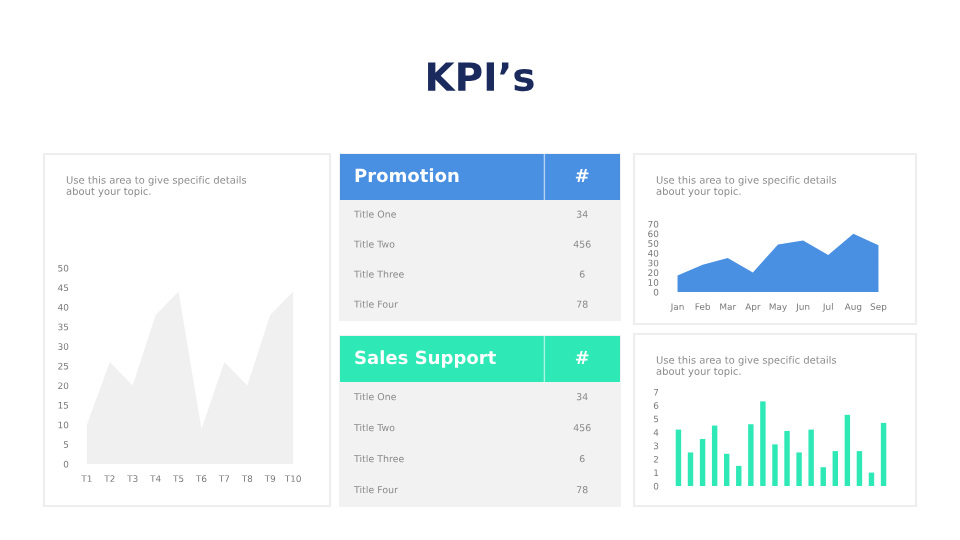  I want to click on text: Sales Support, so click(425, 359).